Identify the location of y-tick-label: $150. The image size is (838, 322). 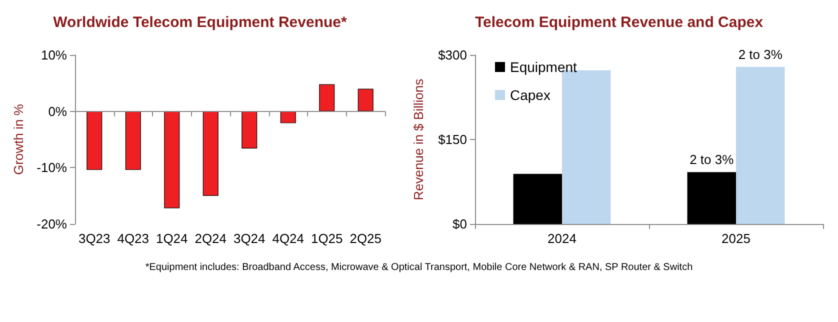
(452, 139).